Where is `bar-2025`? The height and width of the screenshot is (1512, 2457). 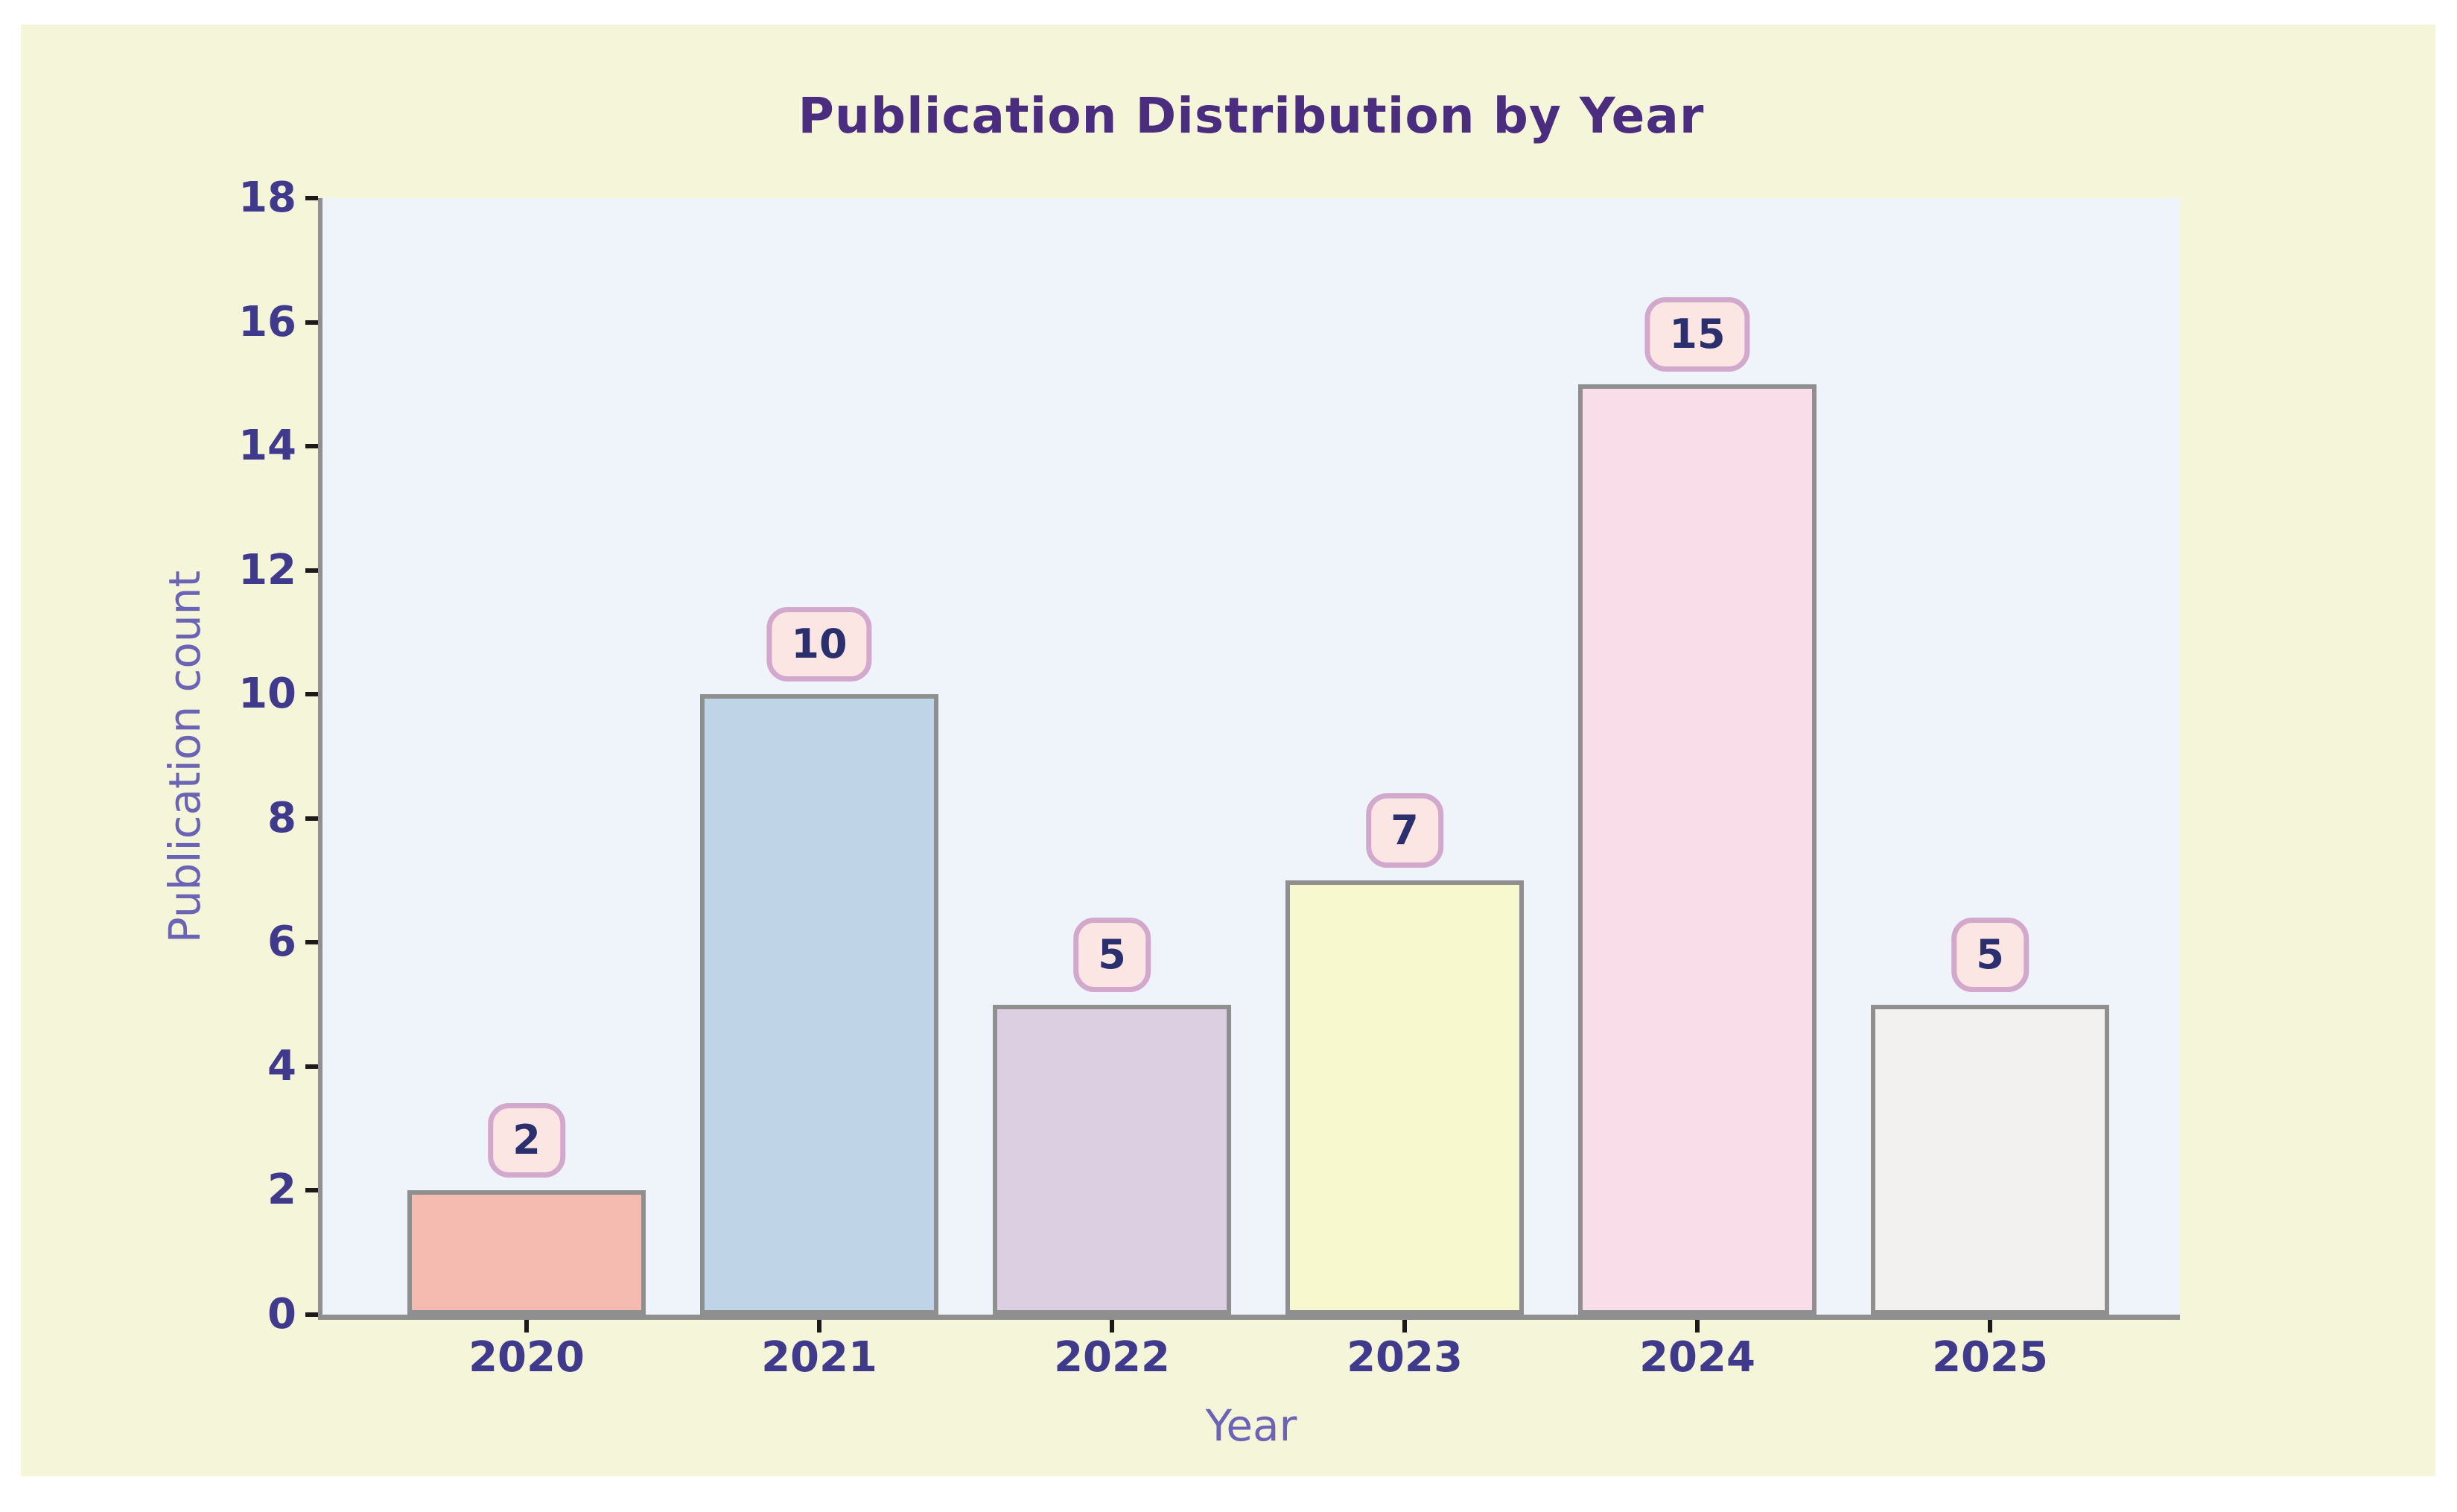 bar-2025 is located at coordinates (1990, 1159).